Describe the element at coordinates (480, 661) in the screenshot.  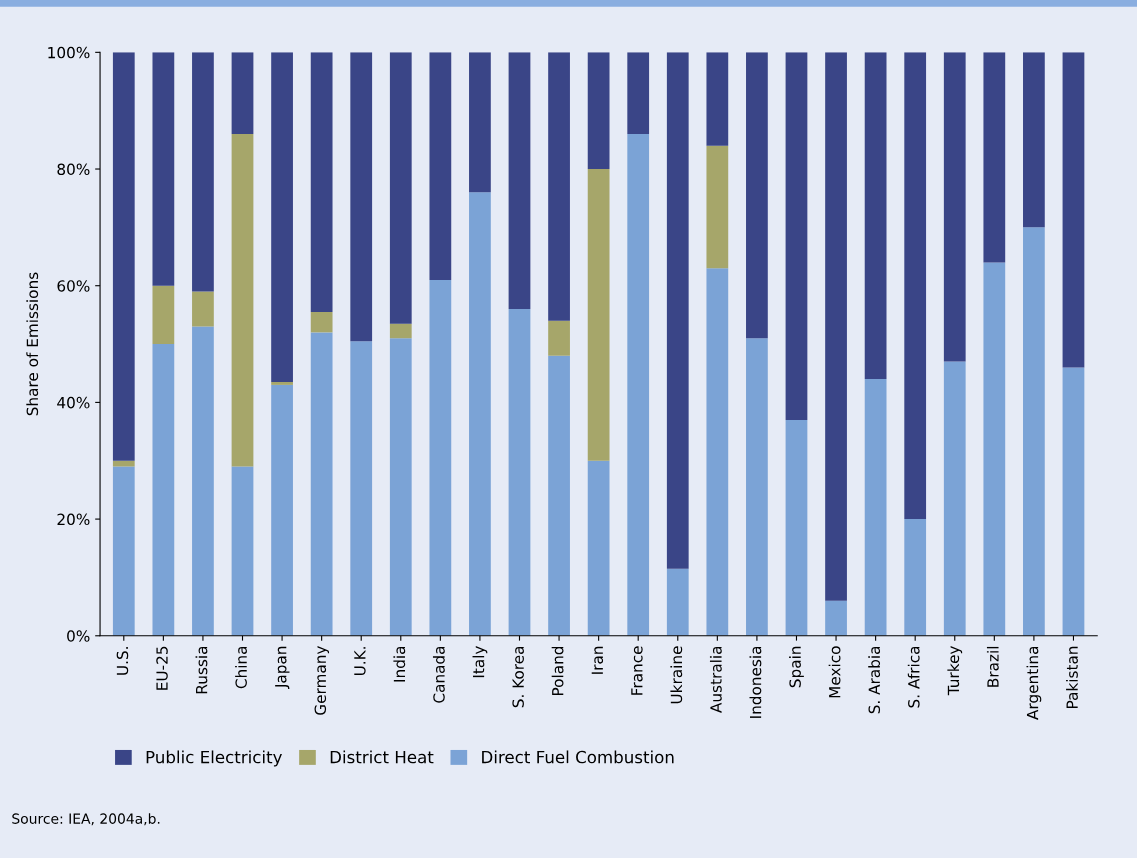
I see `x-tick-label: Italy` at that location.